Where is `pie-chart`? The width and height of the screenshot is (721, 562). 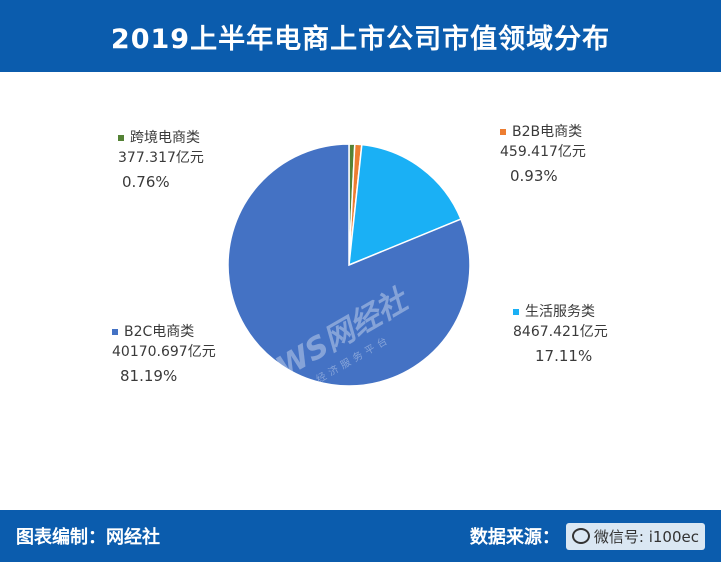 pie-chart is located at coordinates (349, 265).